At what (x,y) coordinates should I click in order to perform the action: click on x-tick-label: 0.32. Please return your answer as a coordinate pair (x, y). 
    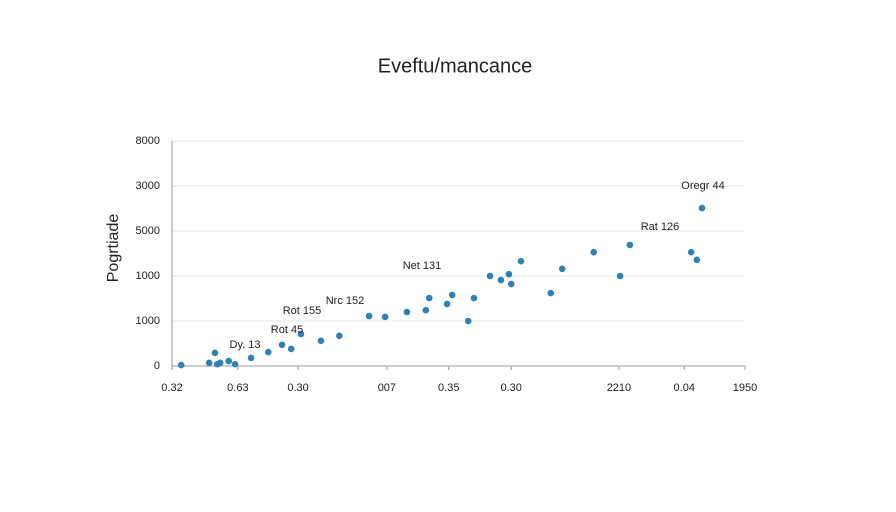
    Looking at the image, I should click on (171, 388).